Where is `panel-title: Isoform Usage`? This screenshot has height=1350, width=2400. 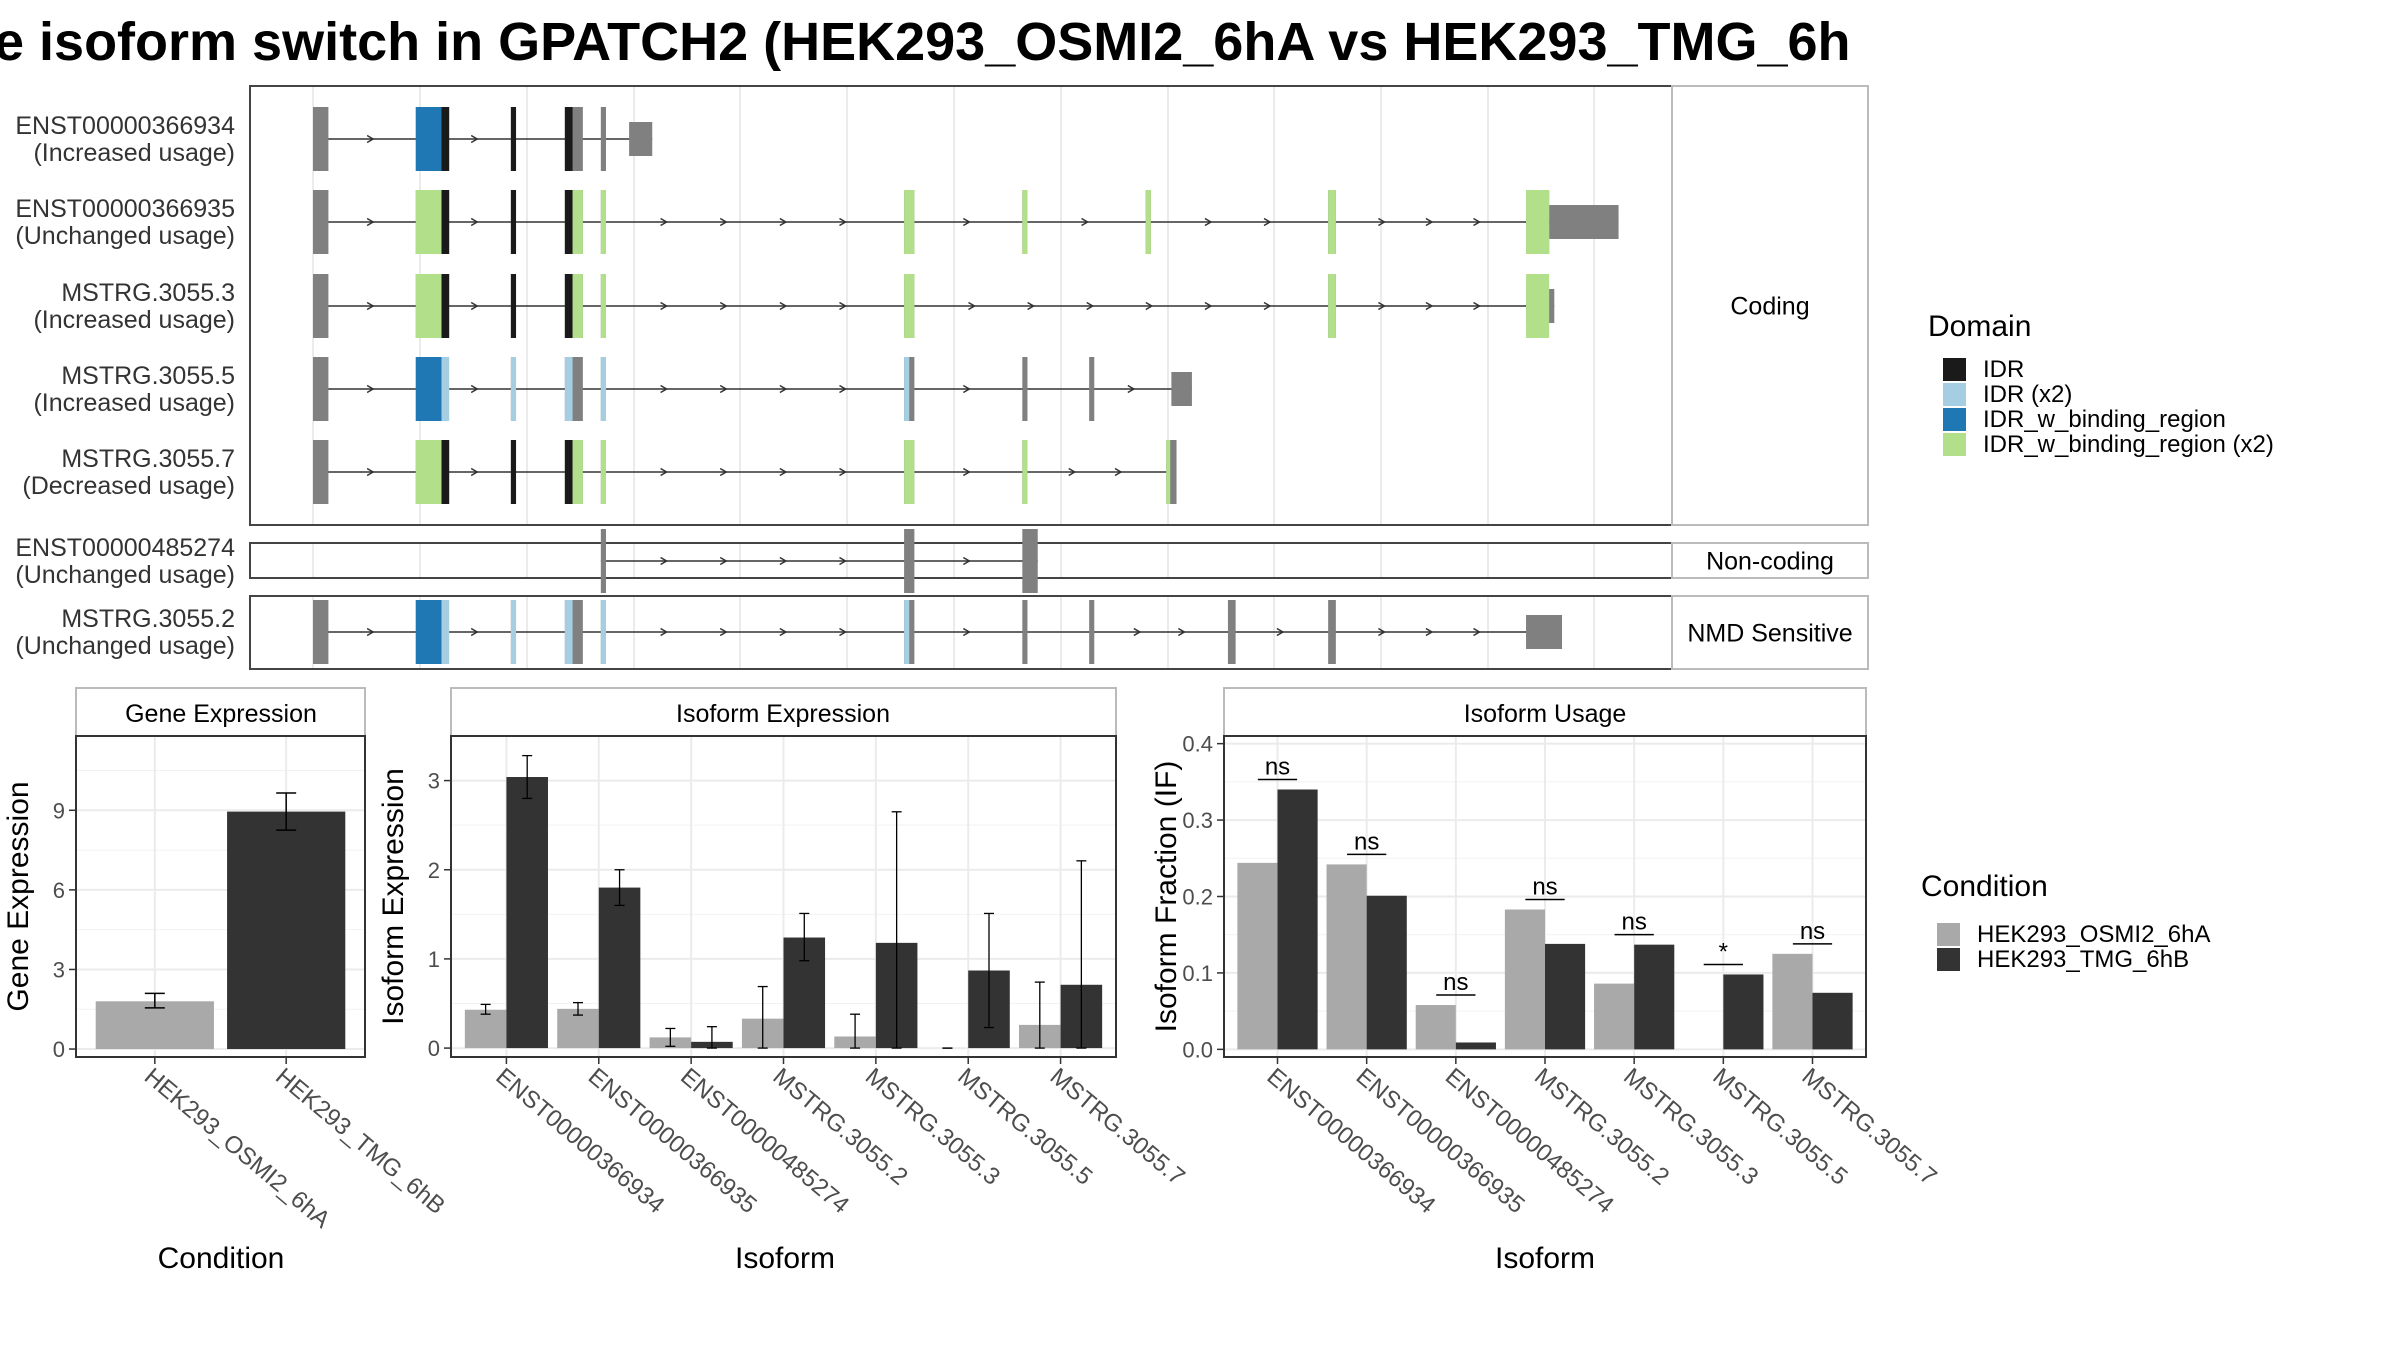
panel-title: Isoform Usage is located at coordinates (1545, 714).